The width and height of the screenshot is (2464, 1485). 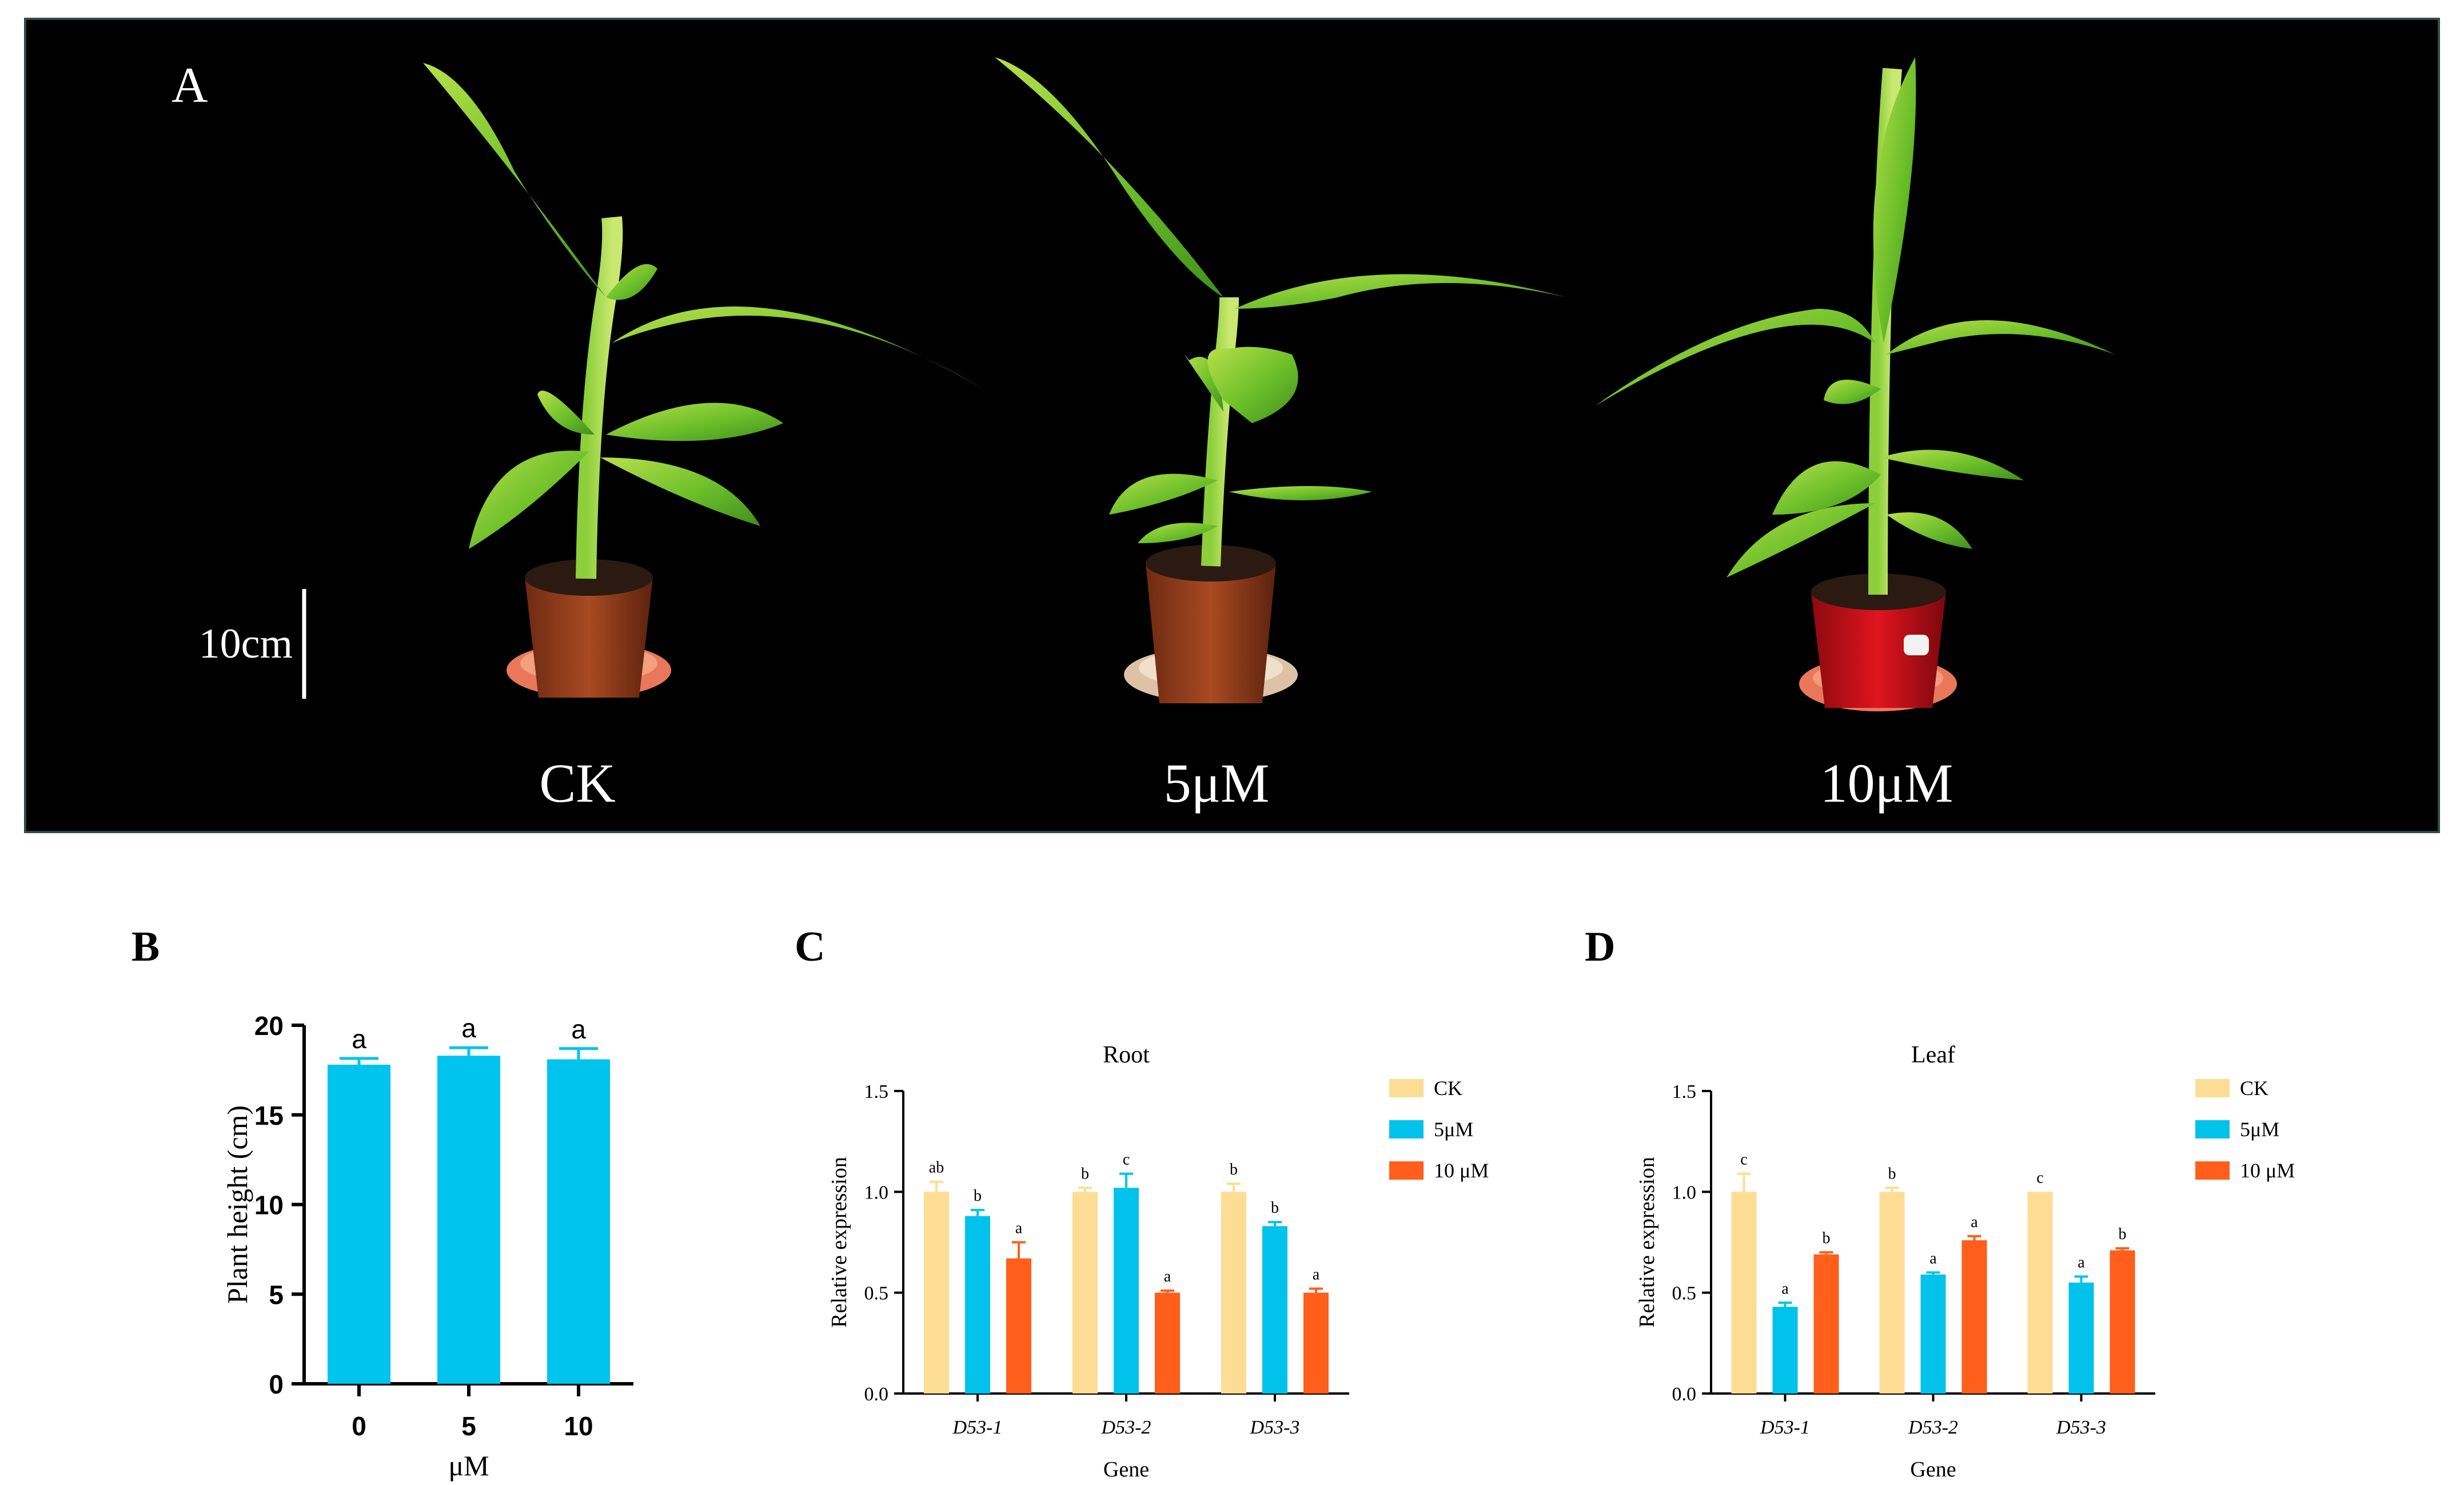 What do you see at coordinates (276, 1294) in the screenshot?
I see `y-tick-label: 5` at bounding box center [276, 1294].